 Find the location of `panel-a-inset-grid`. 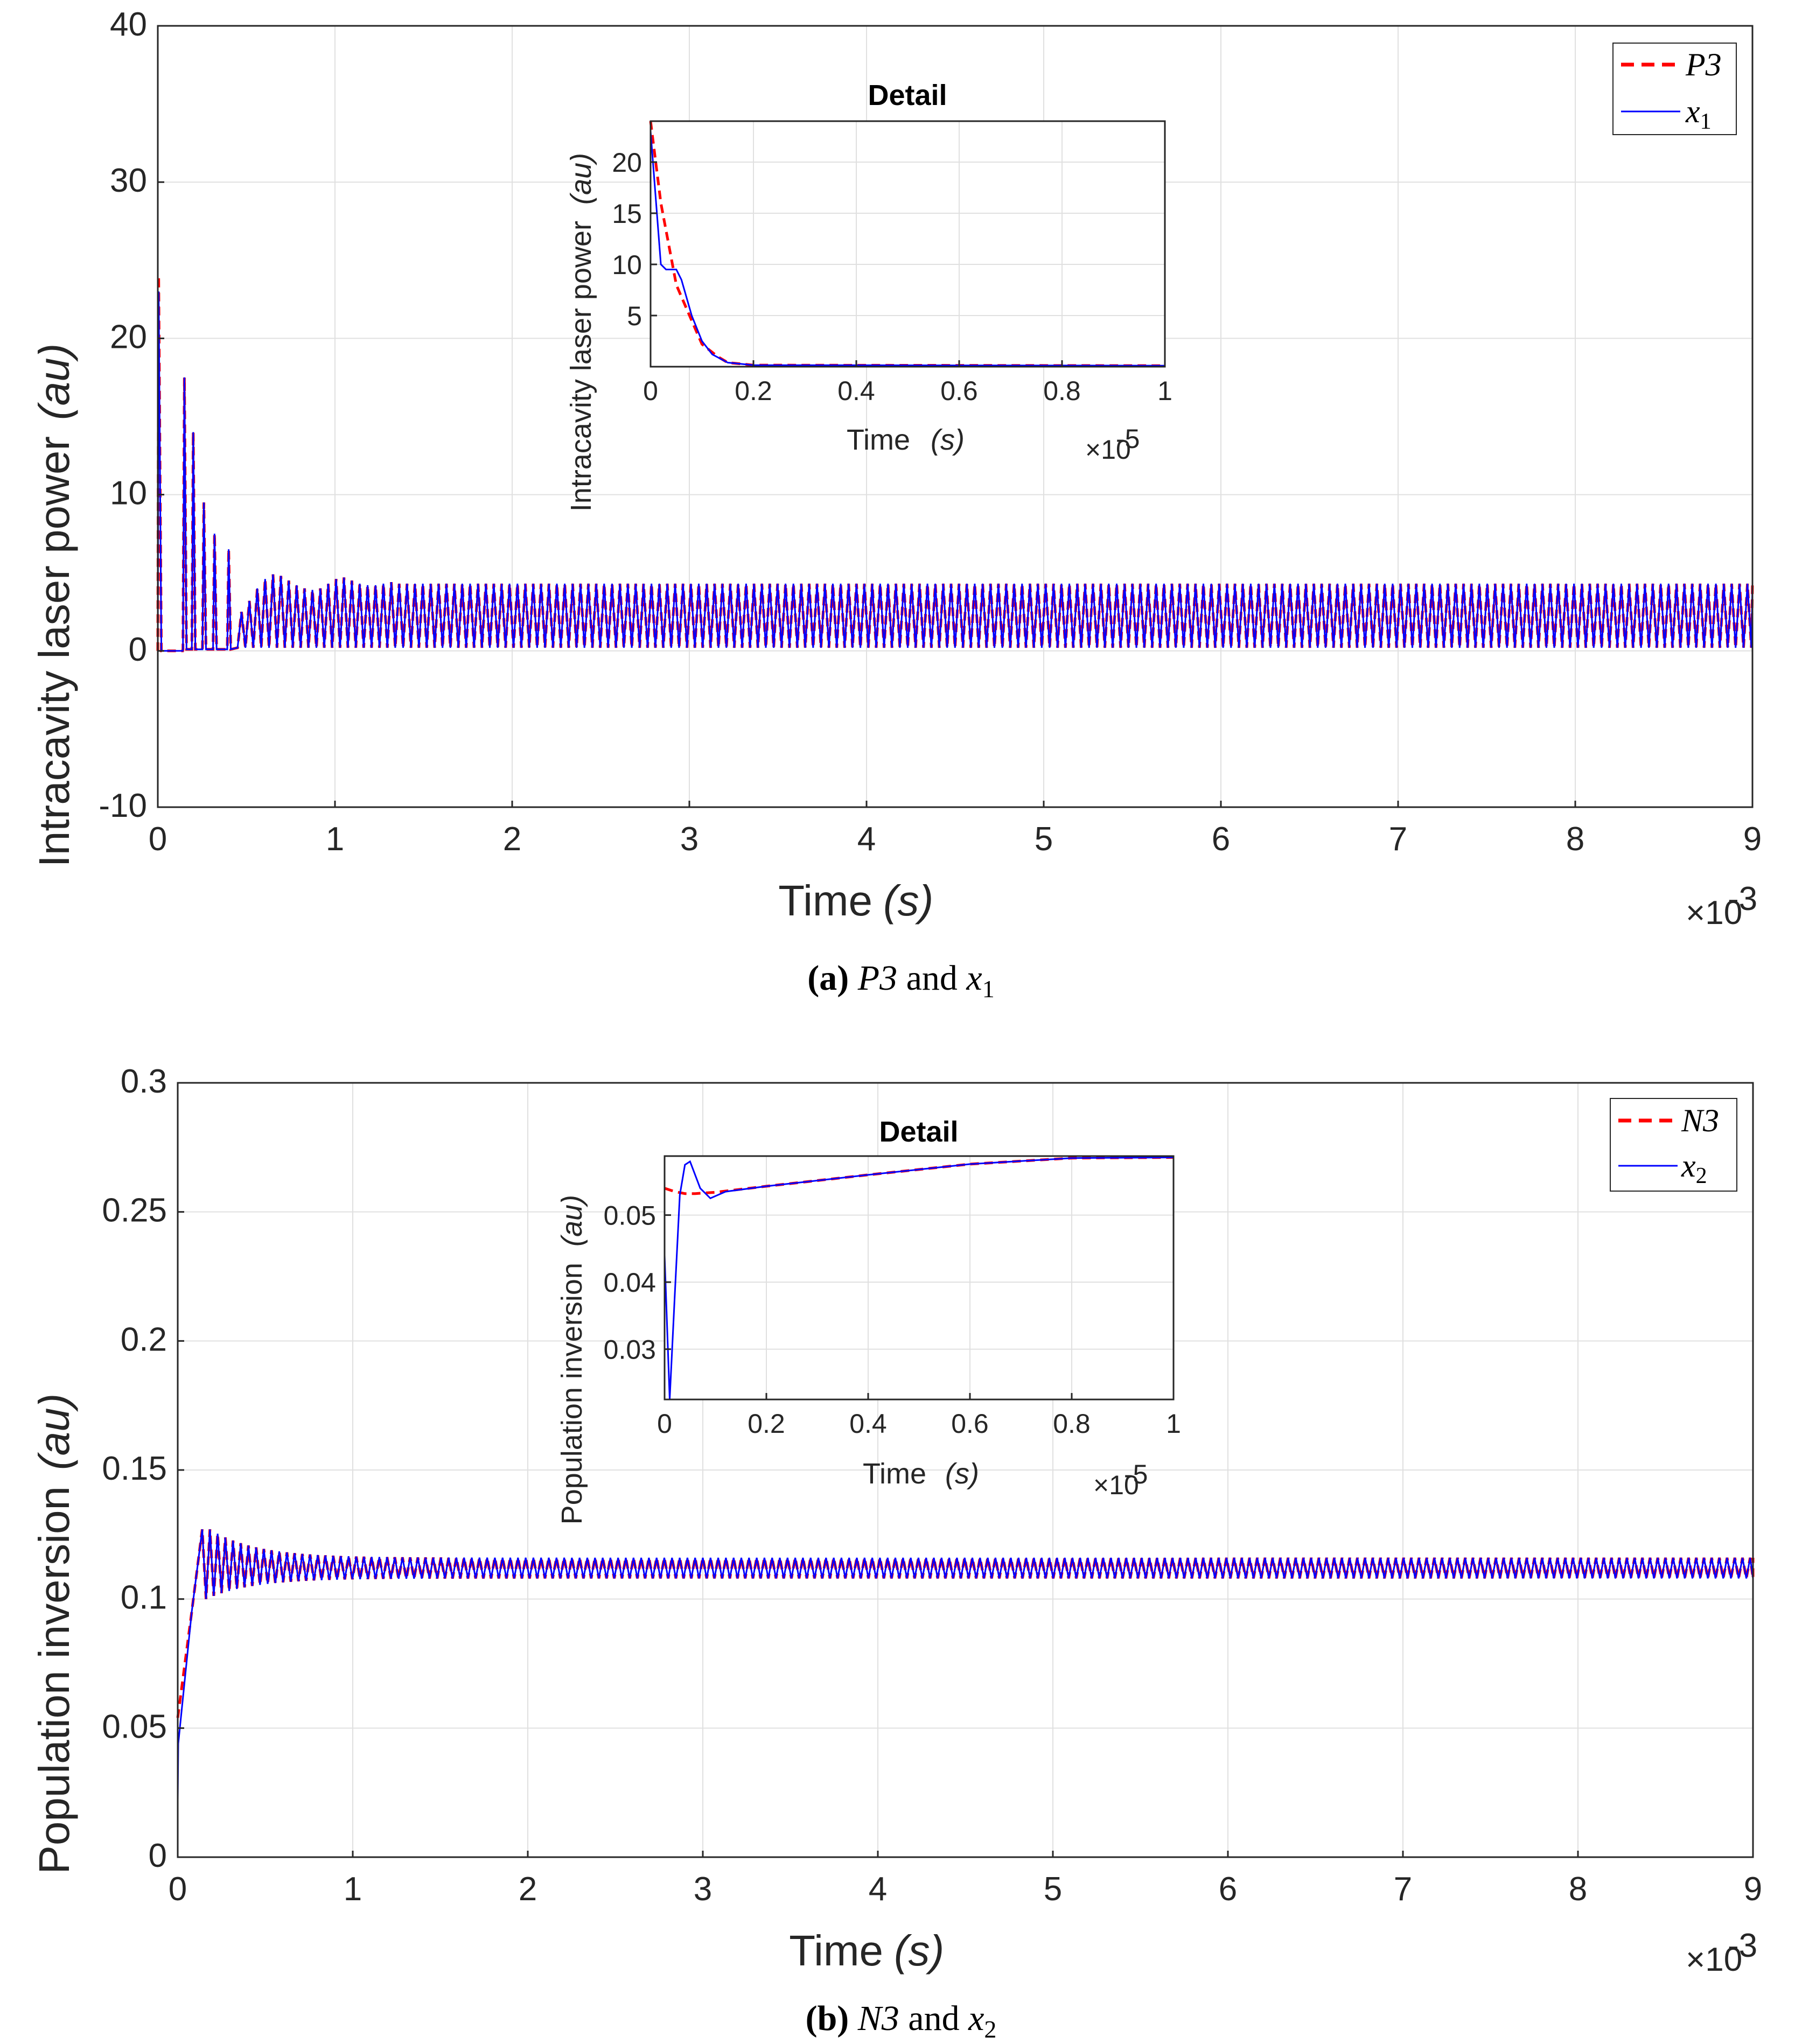

panel-a-inset-grid is located at coordinates (907, 244).